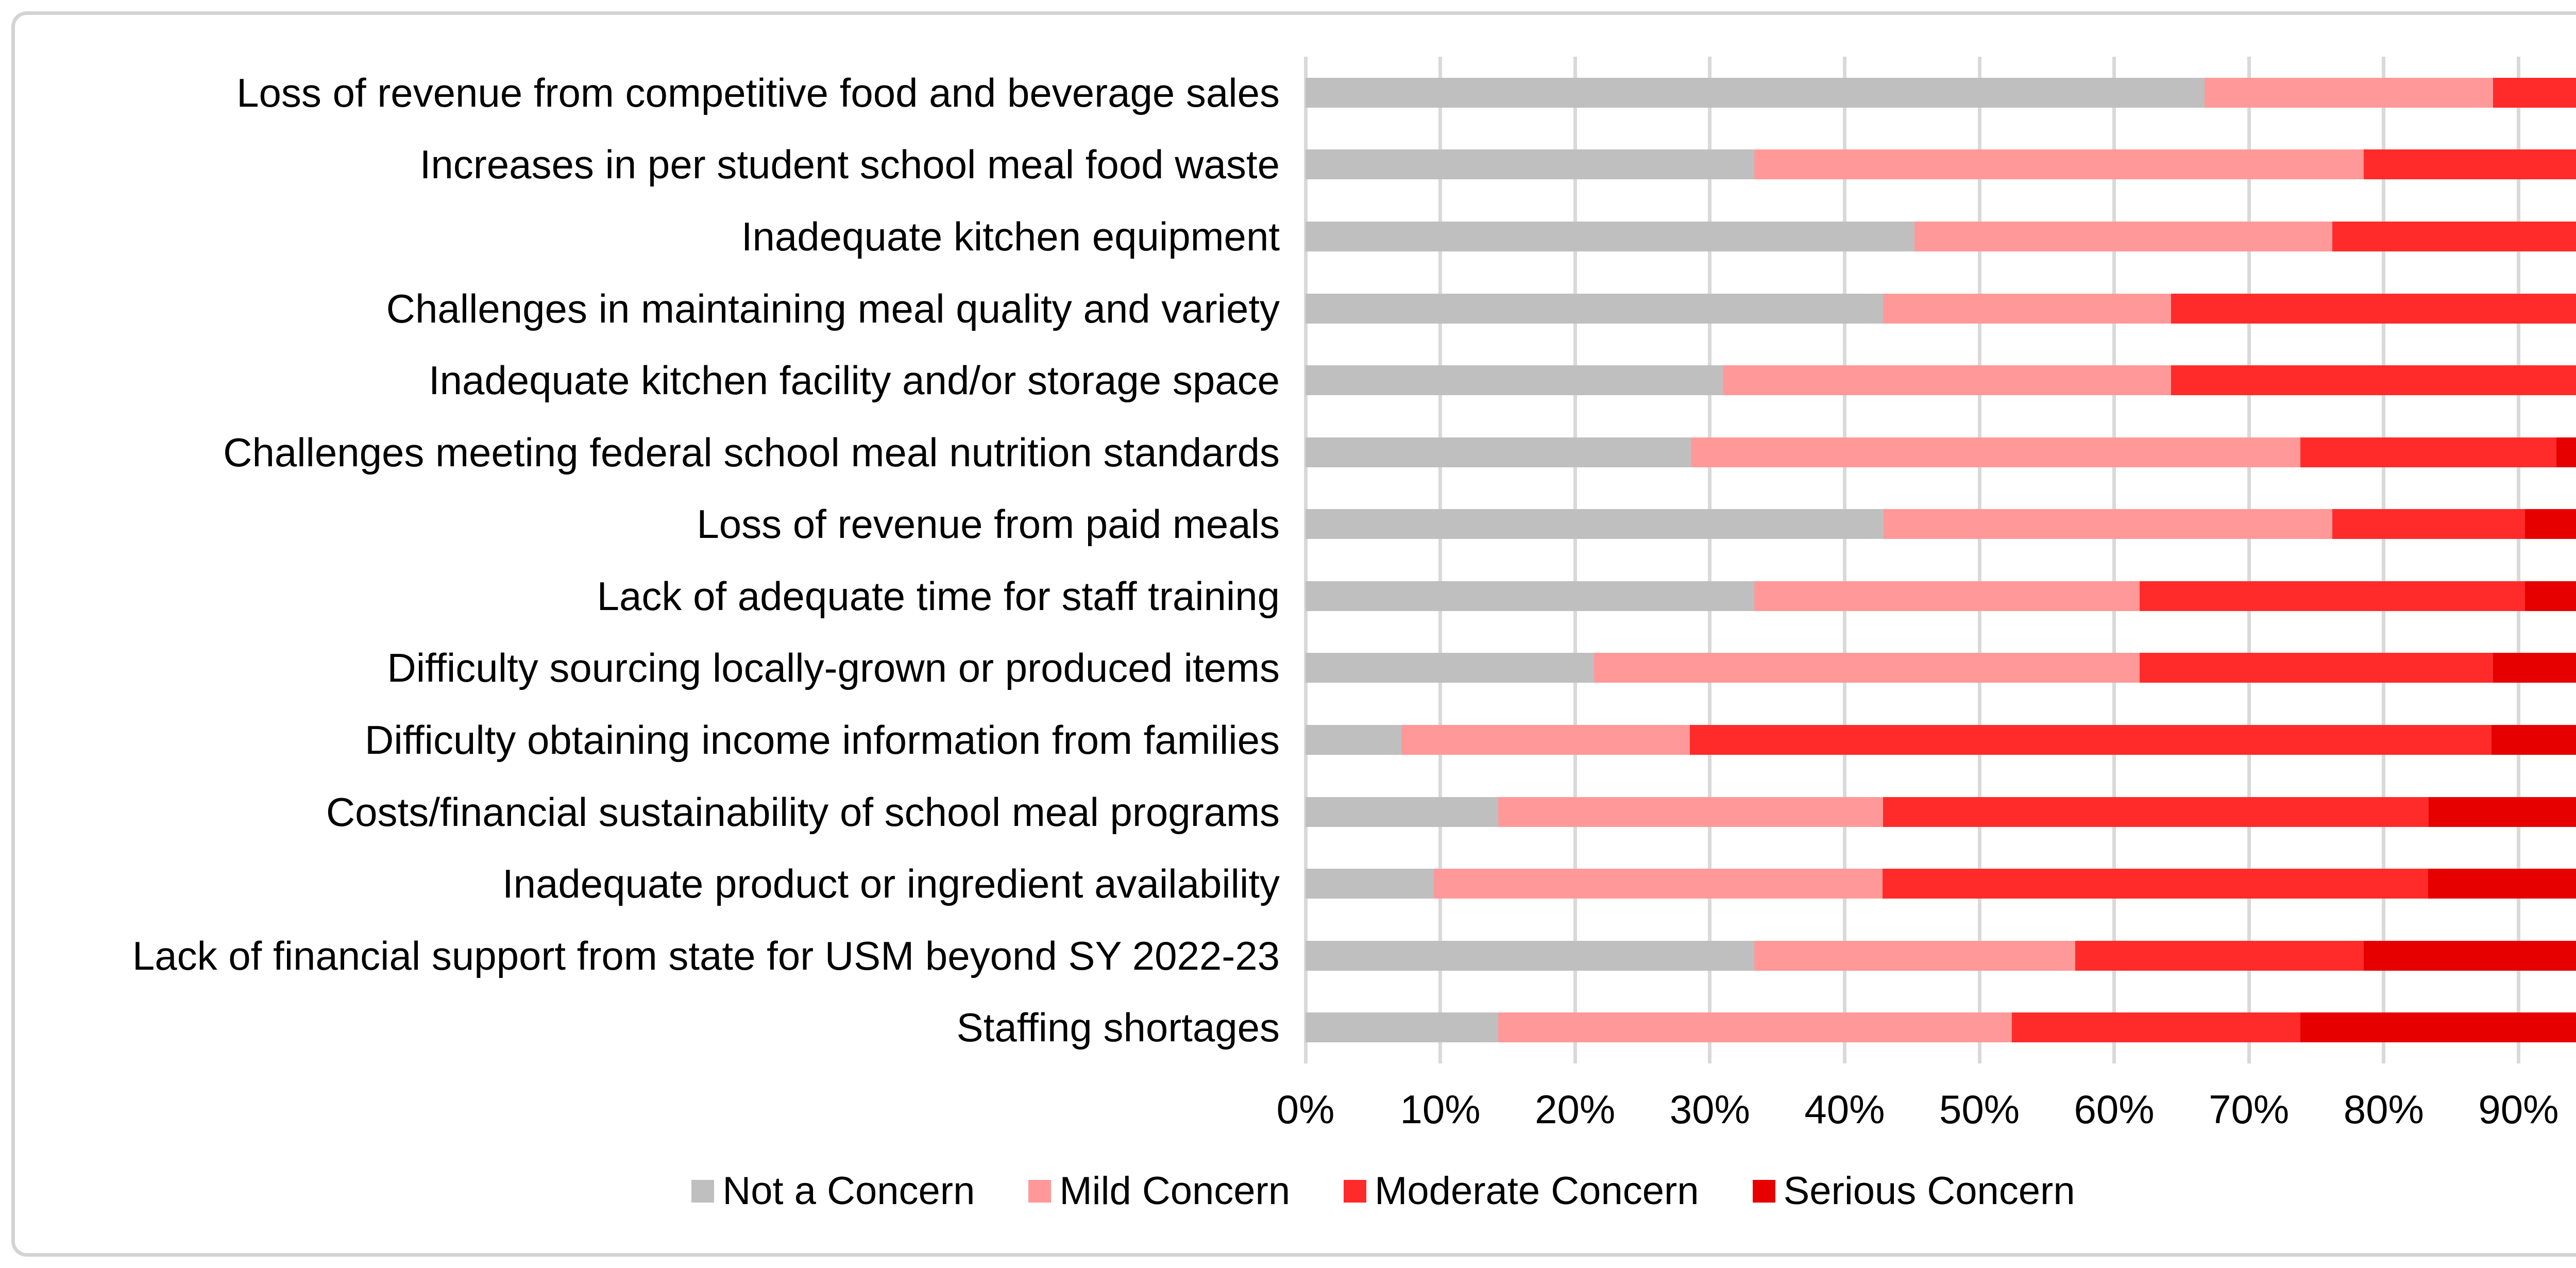 The width and height of the screenshot is (2576, 1268). I want to click on x-axis: 0%10%20%30%40%50%60%70%80%90%100%, so click(1926, 1109).